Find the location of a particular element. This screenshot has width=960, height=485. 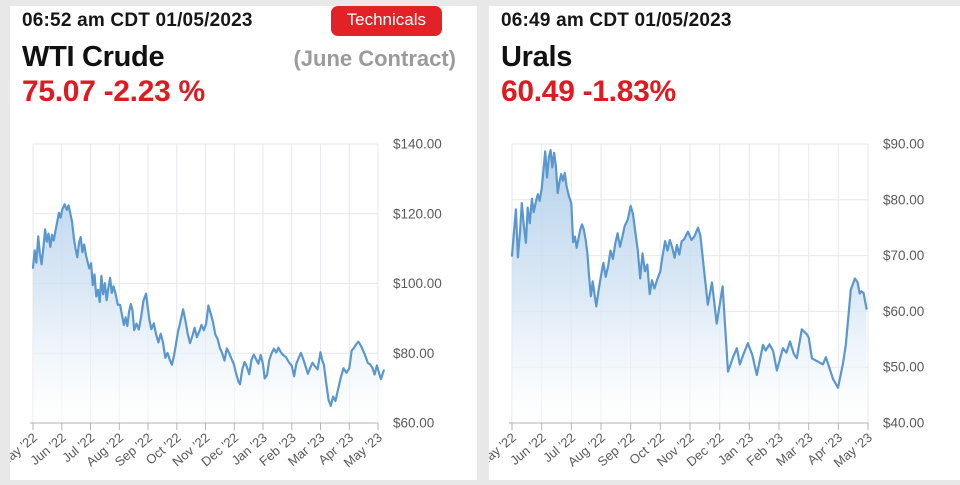

urals-price-change: 60.49 -1.83% is located at coordinates (588, 91).